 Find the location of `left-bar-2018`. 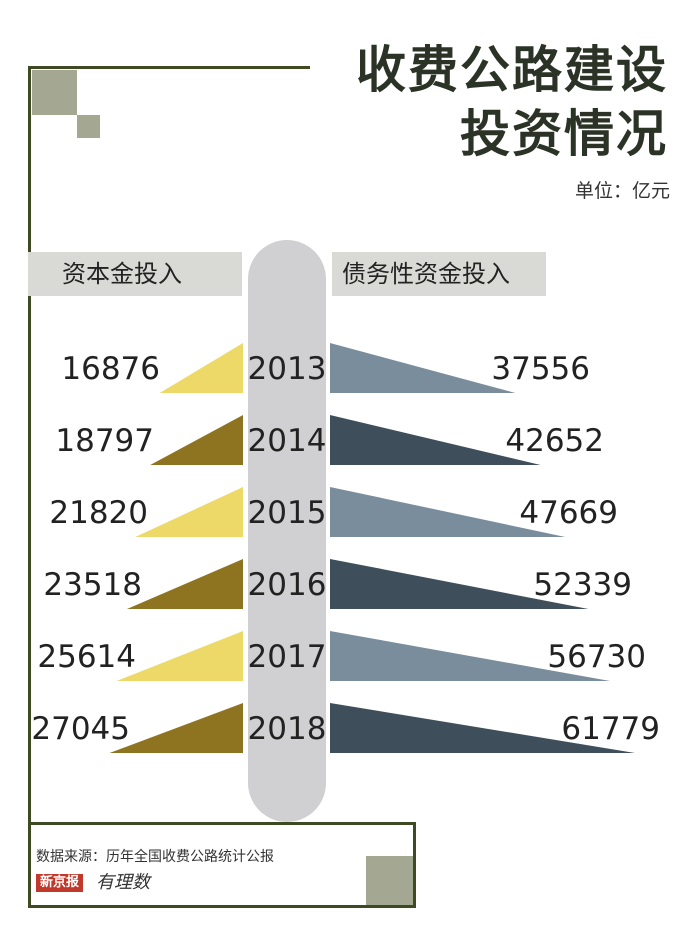

left-bar-2018 is located at coordinates (176, 728).